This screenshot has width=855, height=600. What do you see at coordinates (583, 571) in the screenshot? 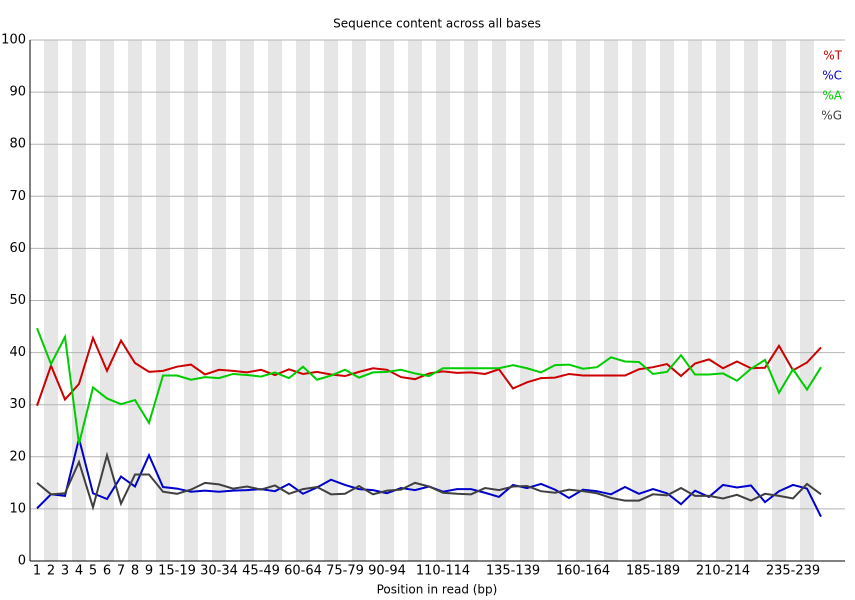
I see `x-tick-label: 160-164` at bounding box center [583, 571].